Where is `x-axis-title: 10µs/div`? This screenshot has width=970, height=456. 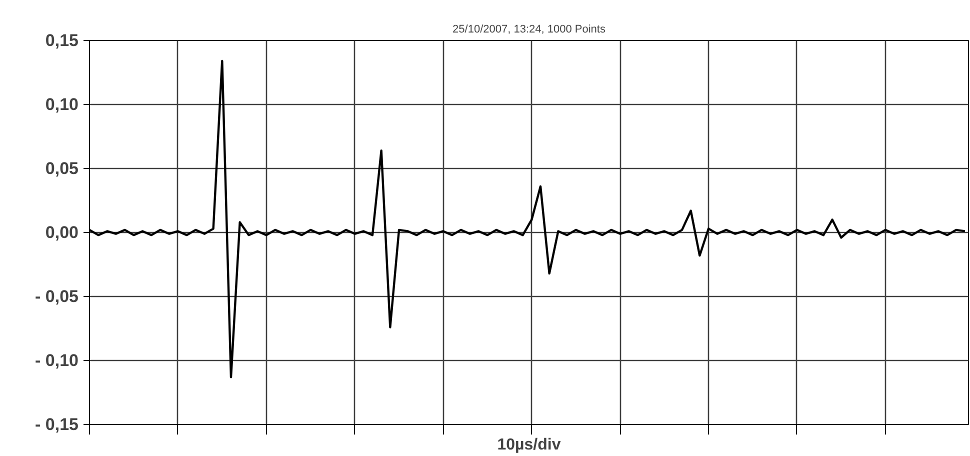
x-axis-title: 10µs/div is located at coordinates (529, 445).